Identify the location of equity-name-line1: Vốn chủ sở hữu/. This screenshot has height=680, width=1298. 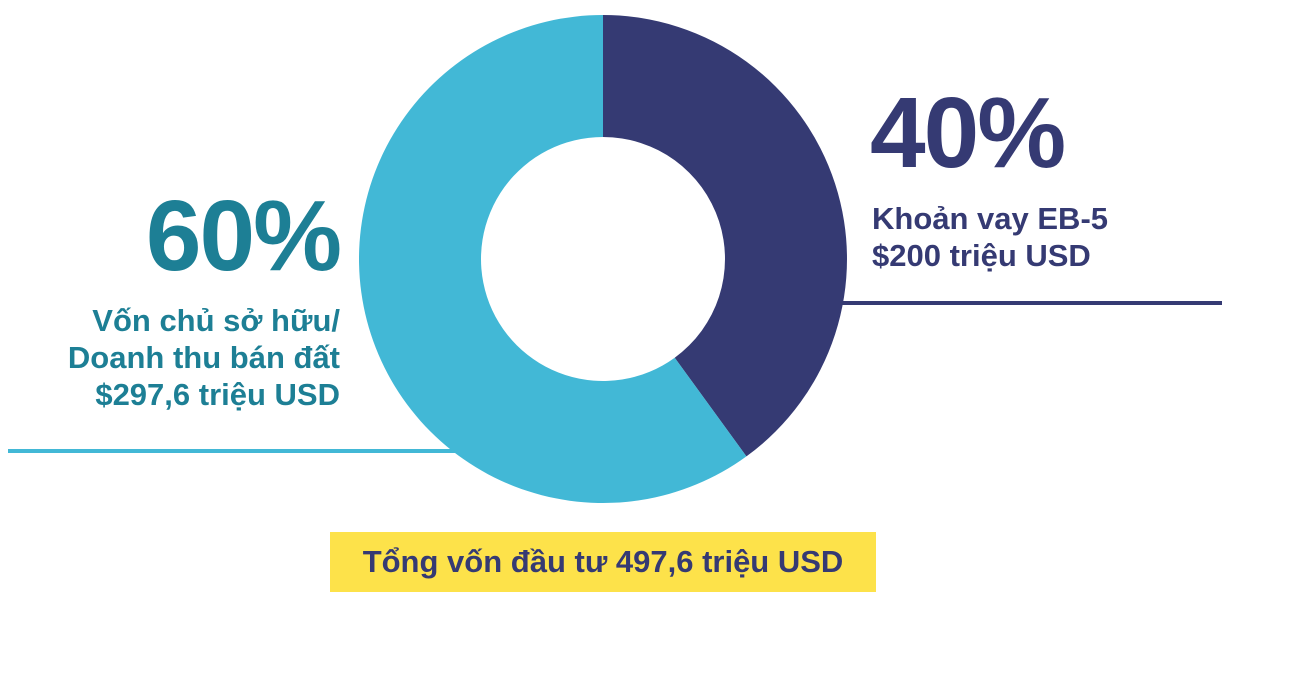
(216, 320).